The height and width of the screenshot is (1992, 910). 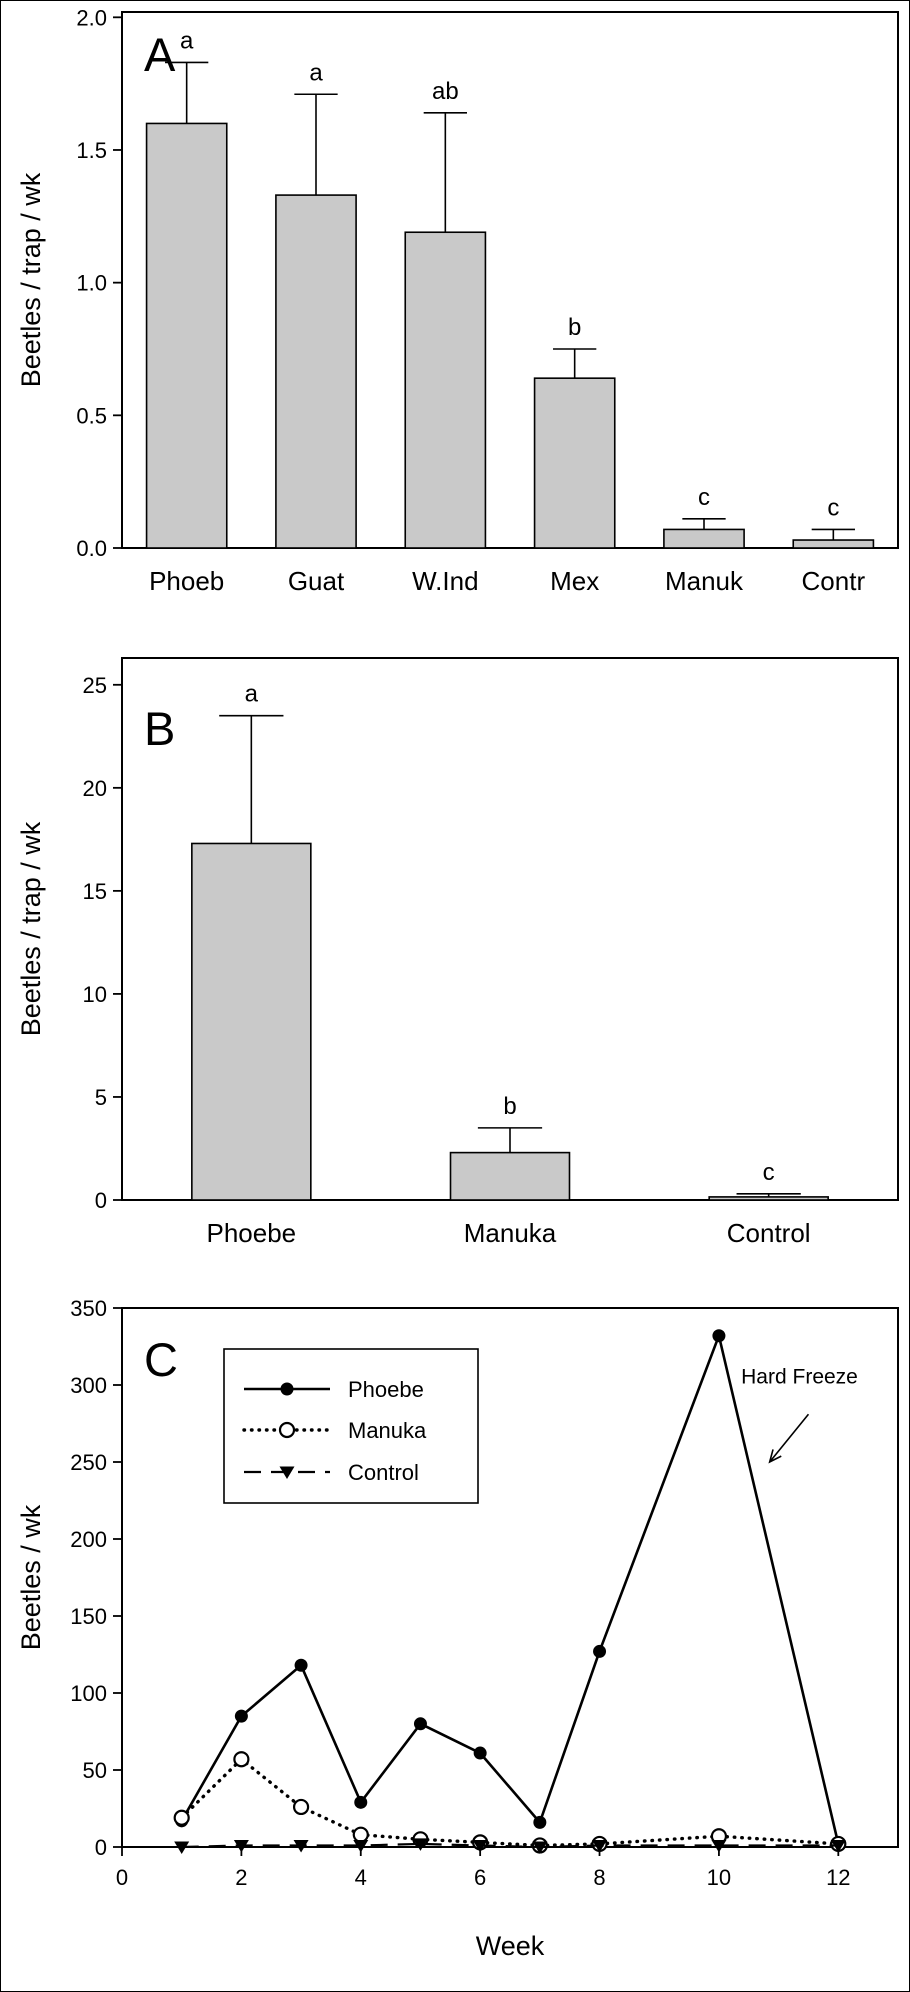 What do you see at coordinates (387, 1430) in the screenshot?
I see `legend-label: Manuka` at bounding box center [387, 1430].